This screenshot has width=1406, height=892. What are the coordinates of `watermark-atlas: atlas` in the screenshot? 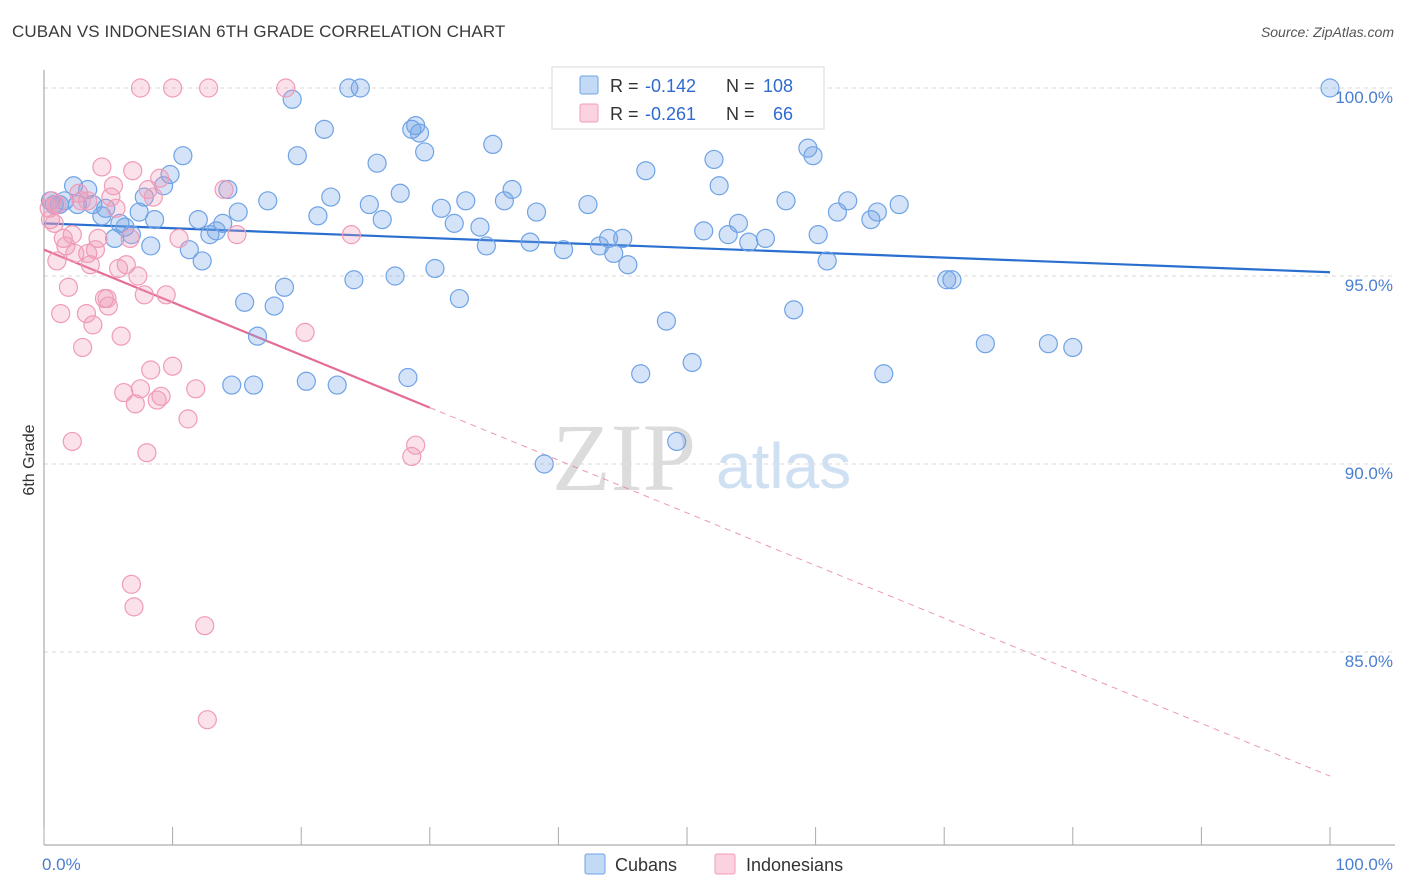 It's located at (783, 466).